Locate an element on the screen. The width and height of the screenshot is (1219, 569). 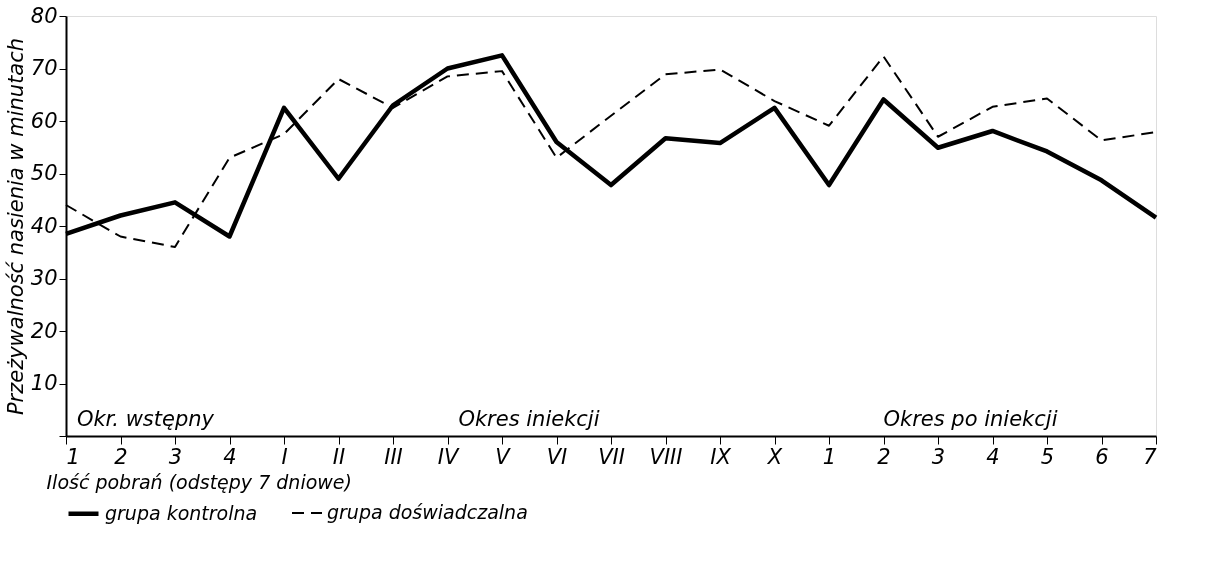
y-tick-label: 10 is located at coordinates (44, 383).